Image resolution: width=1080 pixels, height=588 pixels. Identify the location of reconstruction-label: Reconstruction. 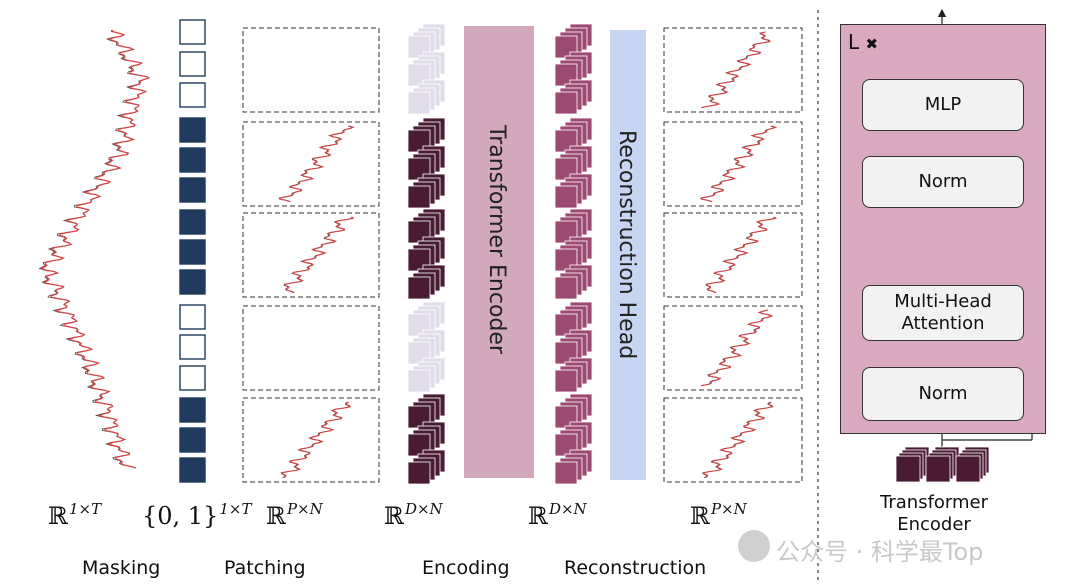
(635, 568).